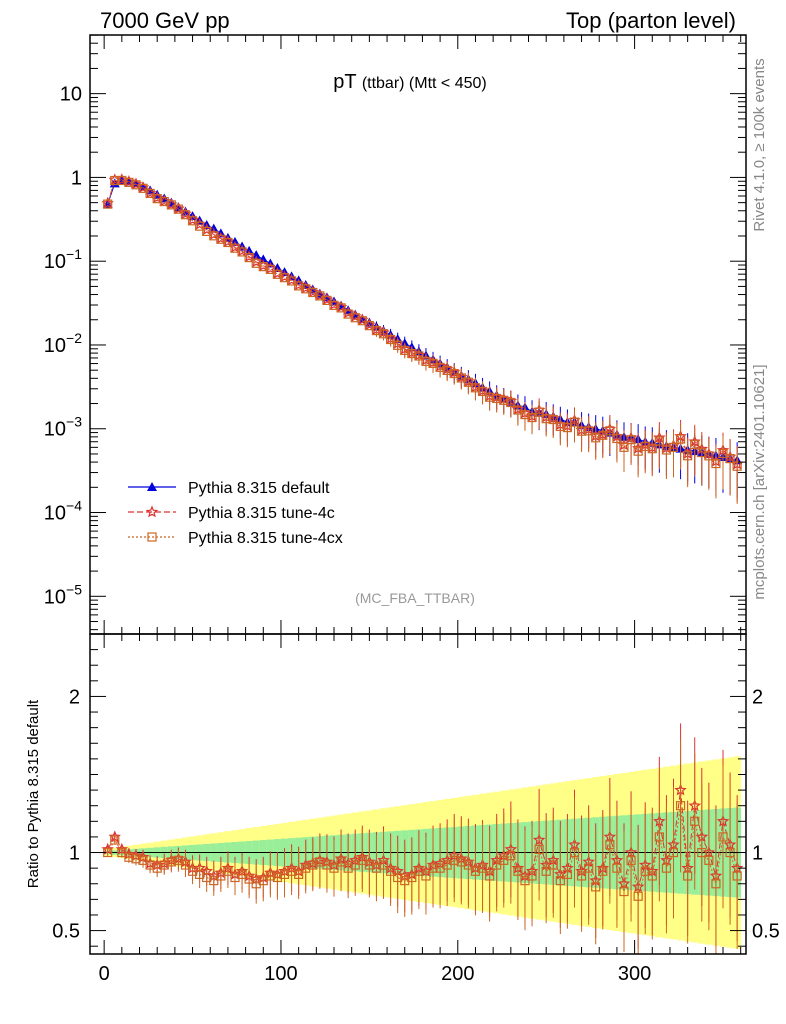 Image resolution: width=786 pixels, height=1024 pixels. What do you see at coordinates (33, 793) in the screenshot?
I see `ratio-ylabel: Ratio to Pythia 8.315 default` at bounding box center [33, 793].